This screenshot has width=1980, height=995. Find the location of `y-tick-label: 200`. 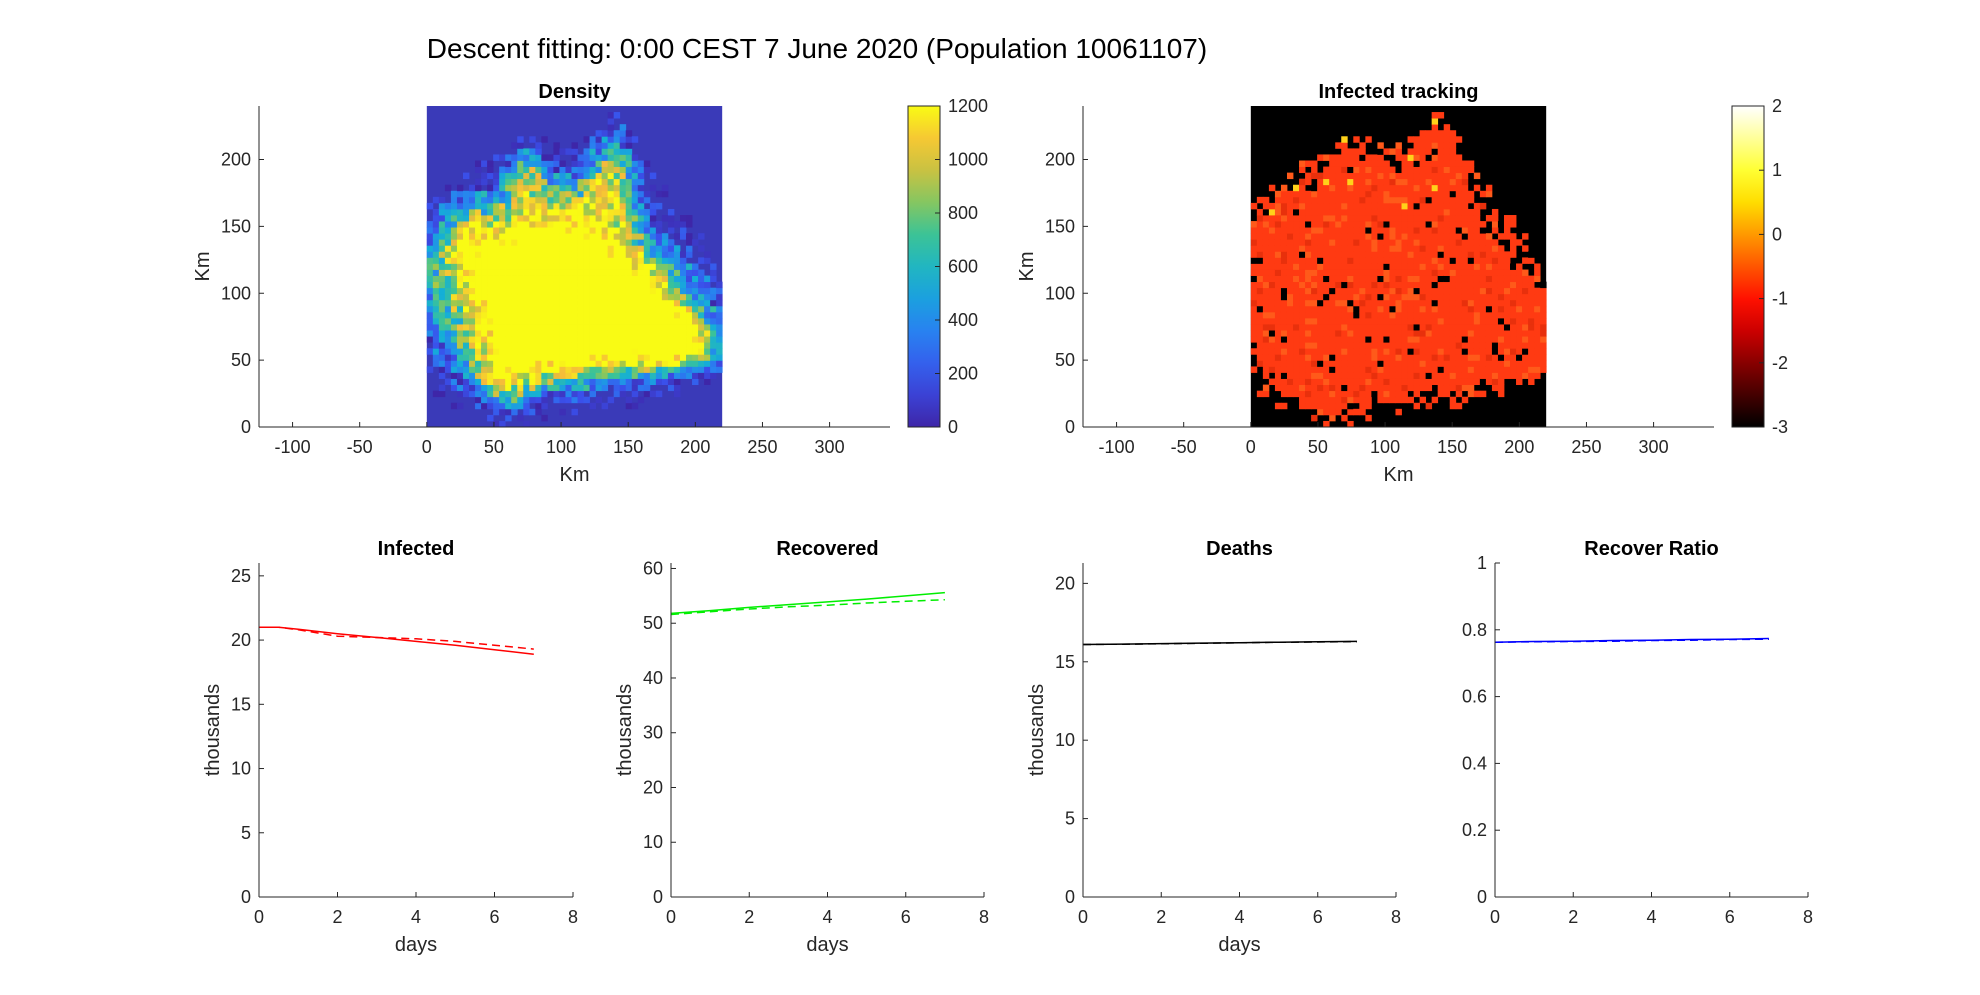

y-tick-label: 200 is located at coordinates (1060, 160).